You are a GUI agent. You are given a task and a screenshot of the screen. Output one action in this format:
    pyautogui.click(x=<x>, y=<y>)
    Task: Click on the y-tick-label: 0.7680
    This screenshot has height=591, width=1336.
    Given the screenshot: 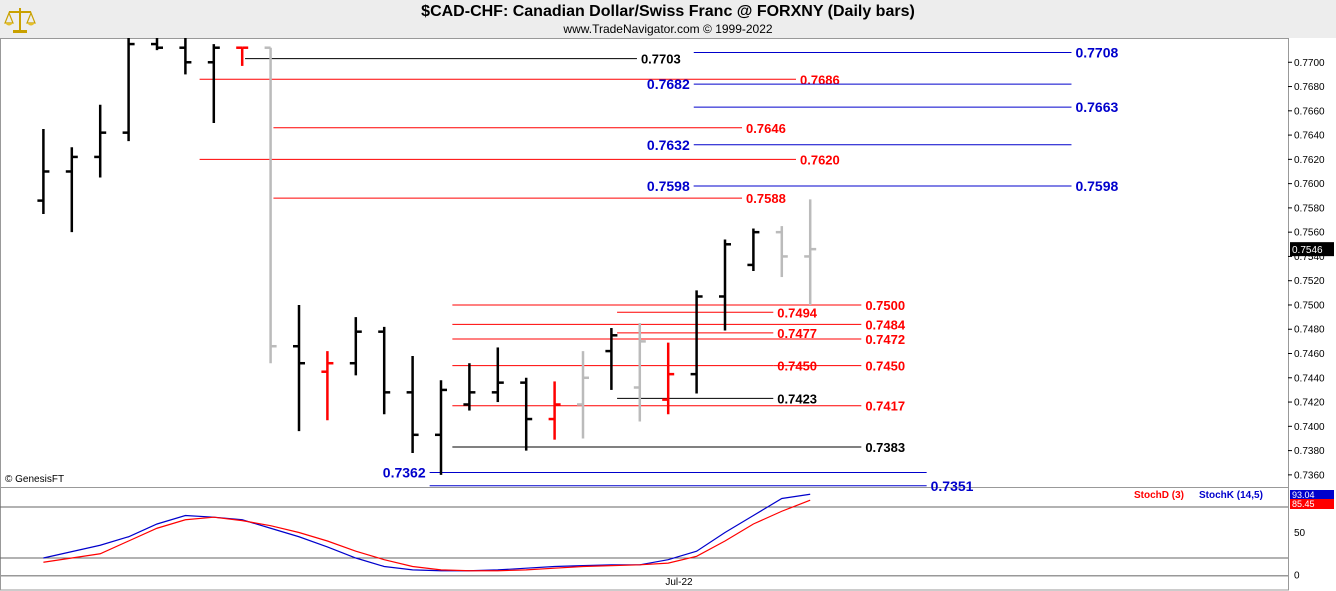 What is the action you would take?
    pyautogui.click(x=1309, y=87)
    